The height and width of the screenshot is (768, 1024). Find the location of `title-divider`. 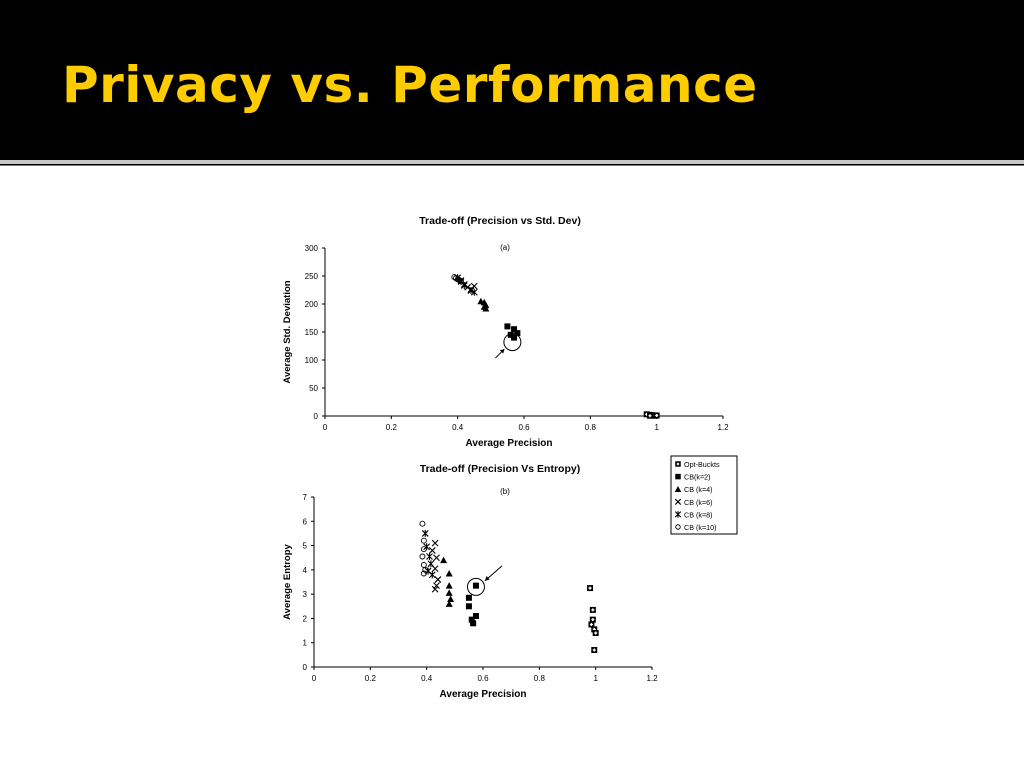

title-divider is located at coordinates (512, 162).